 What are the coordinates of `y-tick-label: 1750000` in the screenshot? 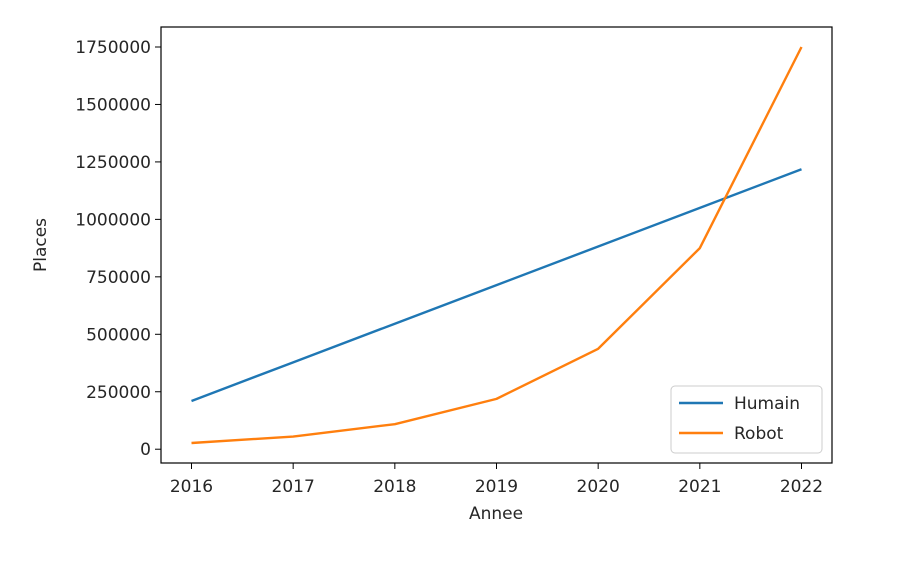 It's located at (113, 48).